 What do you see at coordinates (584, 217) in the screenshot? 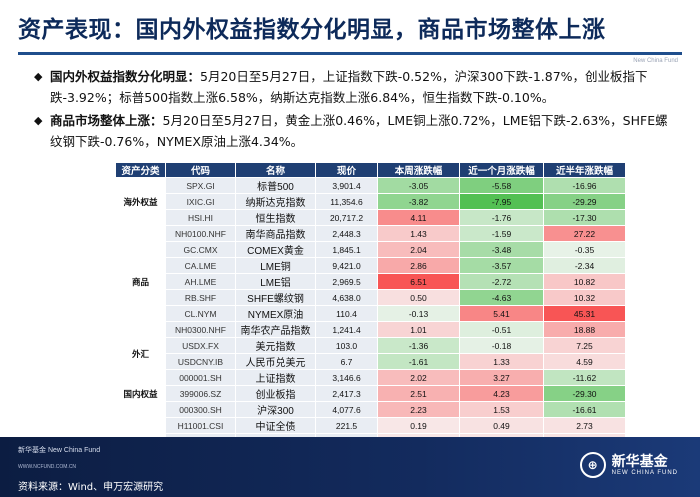
I see `halfyear-change-cell: -17.30` at bounding box center [584, 217].